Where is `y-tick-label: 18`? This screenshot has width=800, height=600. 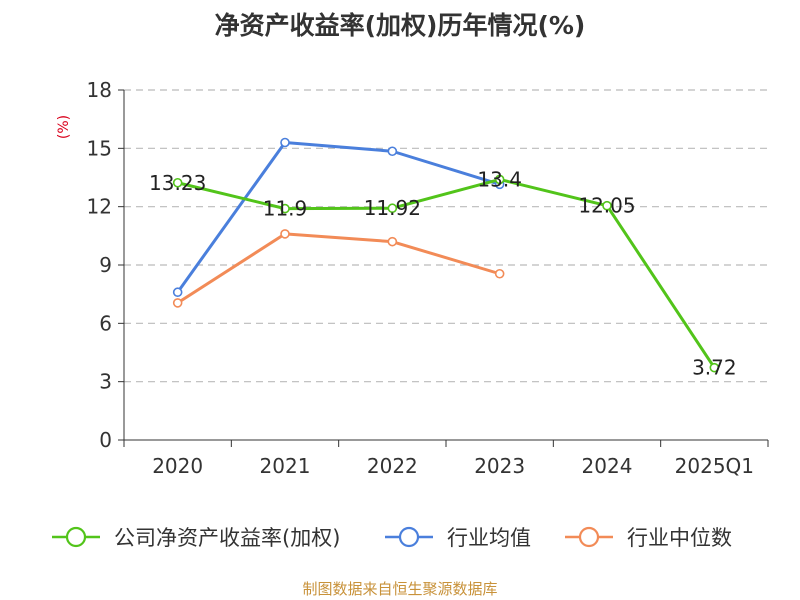
y-tick-label: 18 is located at coordinates (99, 90).